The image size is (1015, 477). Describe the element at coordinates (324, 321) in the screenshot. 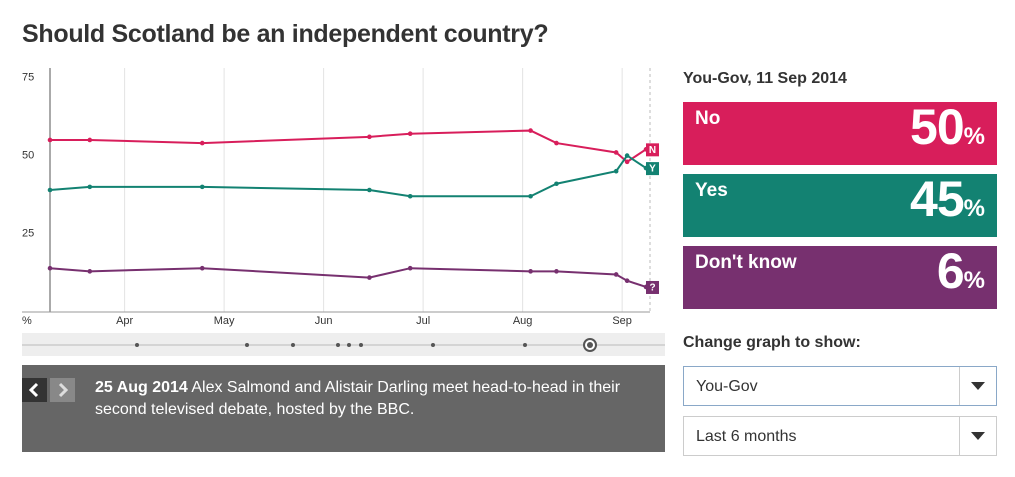

I see `x-tick-label: Jun` at that location.